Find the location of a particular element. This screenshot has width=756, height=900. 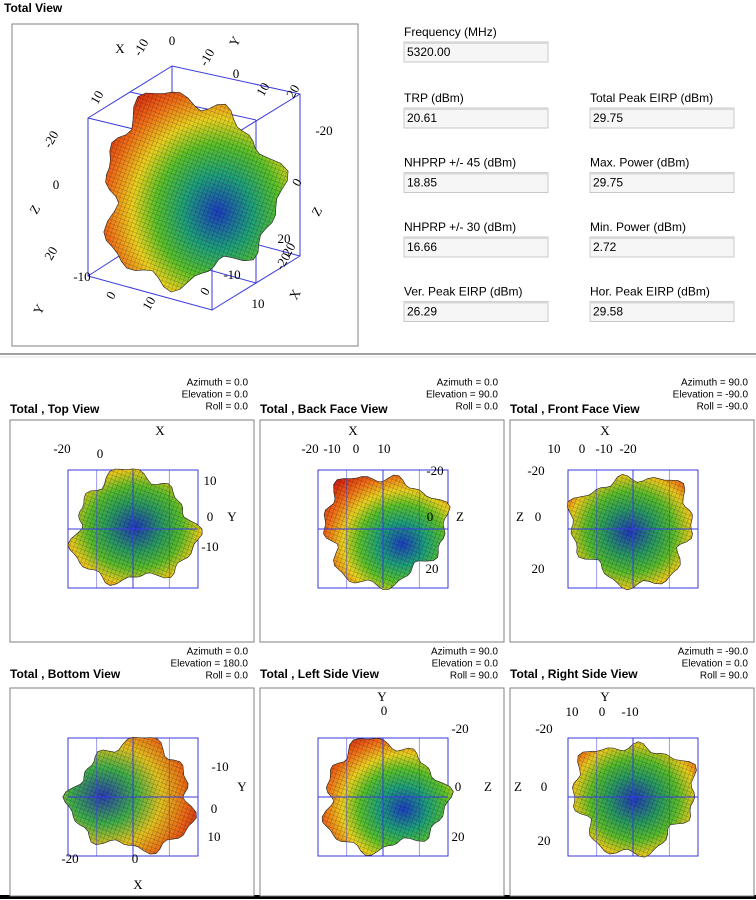

field-value: 16.66 is located at coordinates (422, 247).